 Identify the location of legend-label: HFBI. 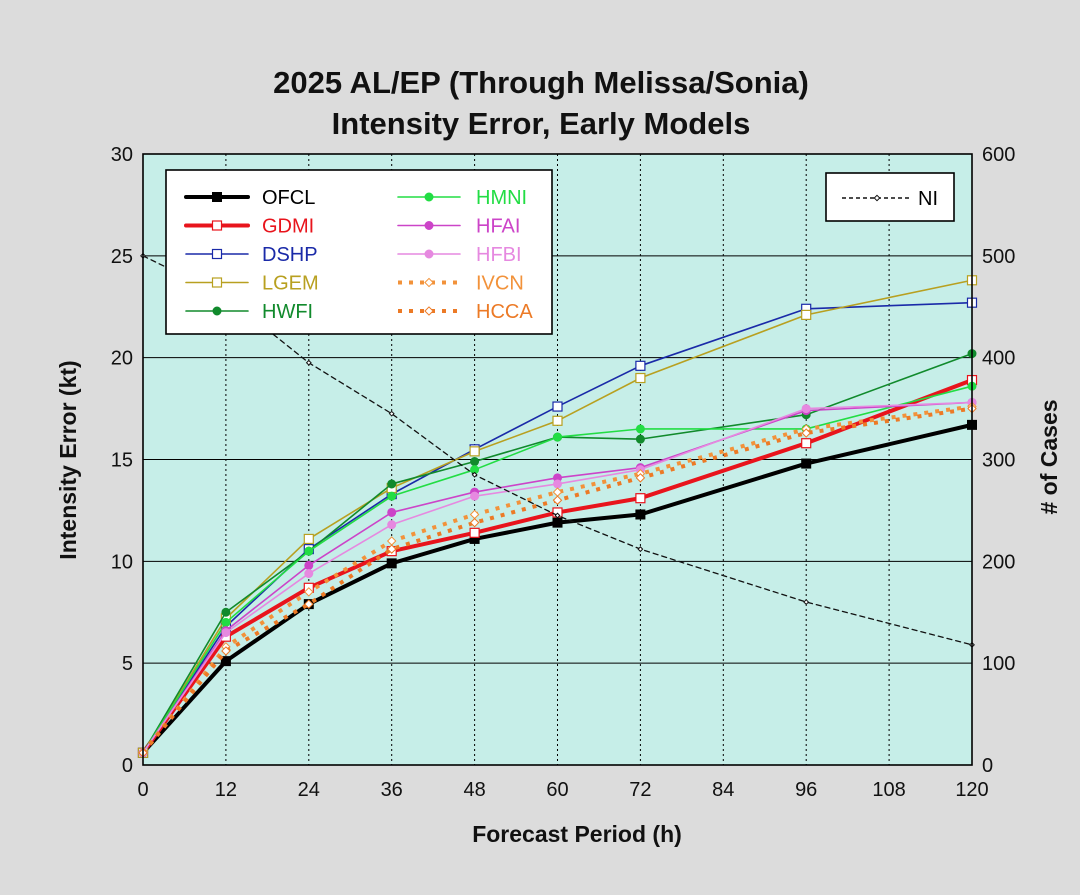
(499, 255).